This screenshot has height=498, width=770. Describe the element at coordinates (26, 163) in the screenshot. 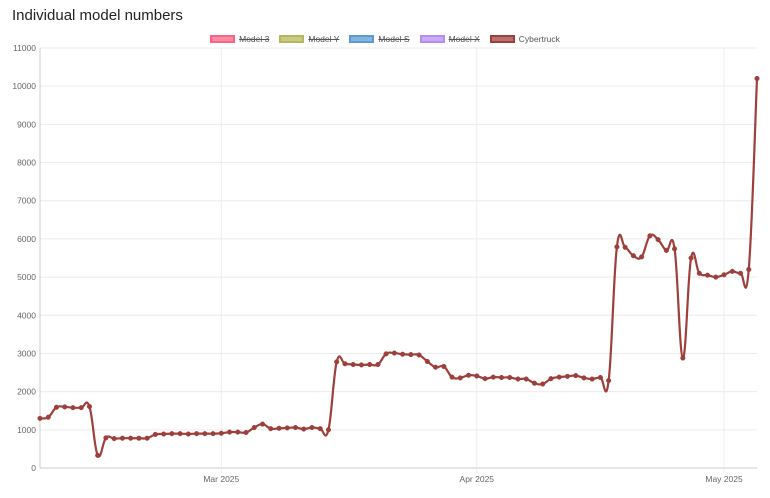

I see `y-tick-label: 8000` at that location.